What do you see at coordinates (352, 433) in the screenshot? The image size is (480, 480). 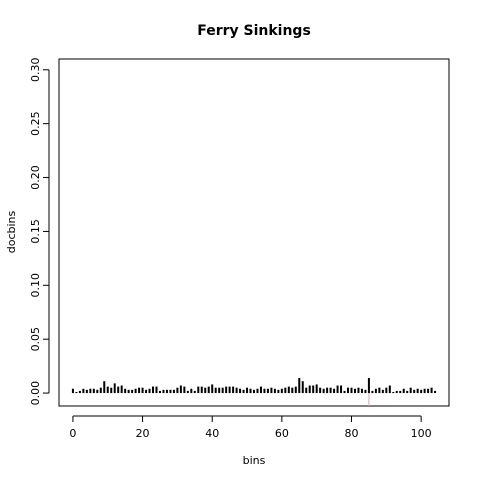 I see `x-tick-label: 80` at bounding box center [352, 433].